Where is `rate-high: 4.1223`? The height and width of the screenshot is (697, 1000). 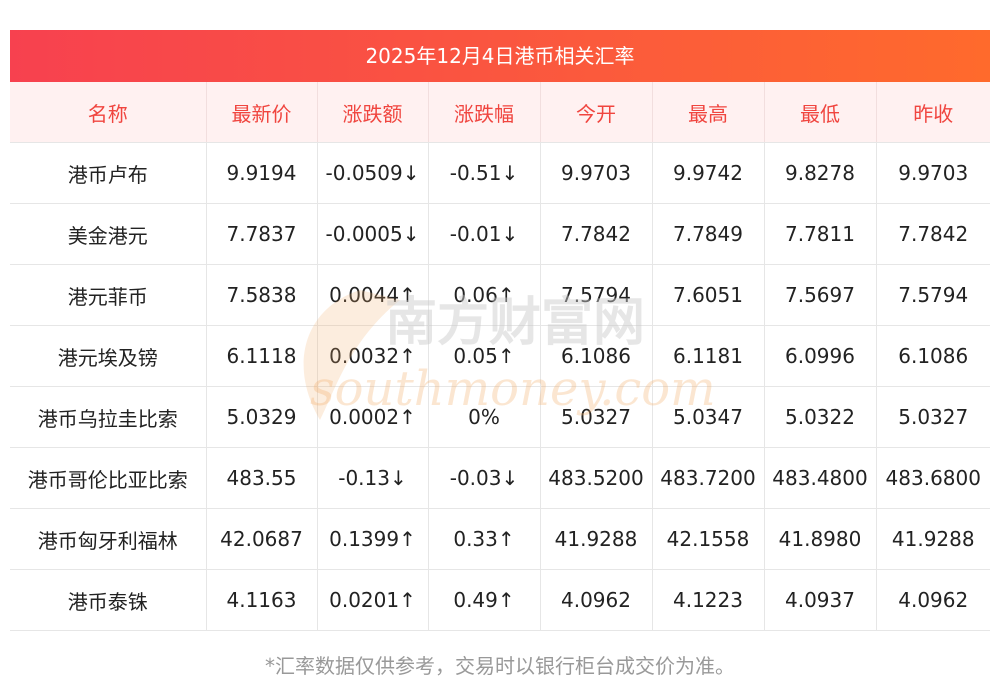
rate-high: 4.1223 is located at coordinates (708, 600).